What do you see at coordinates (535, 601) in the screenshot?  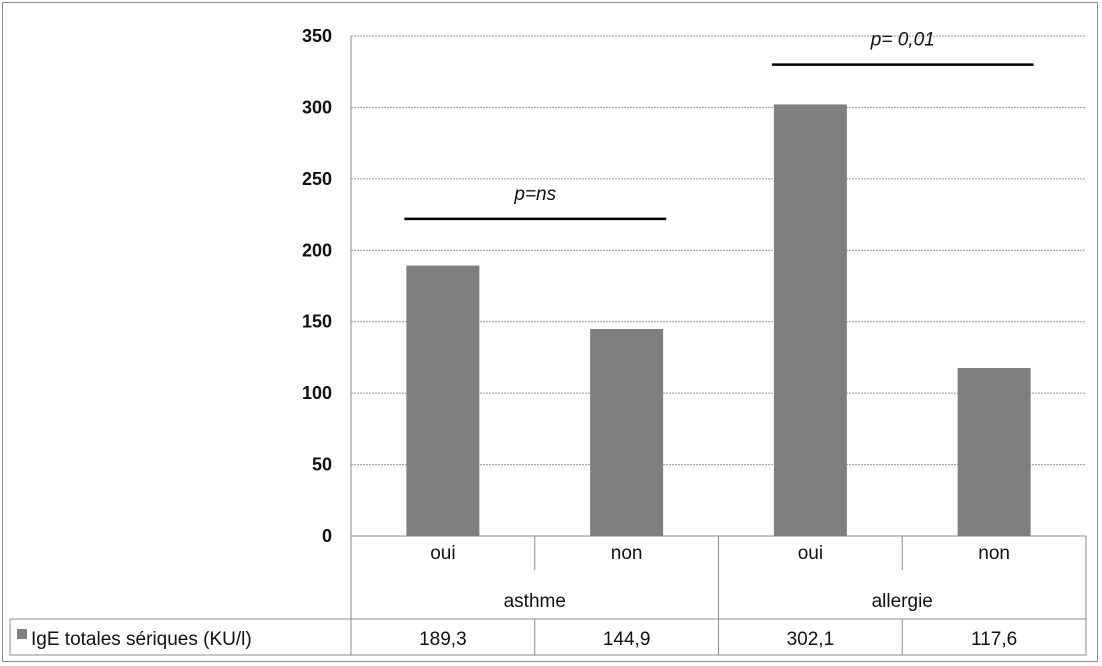 I see `group-label: asthme` at bounding box center [535, 601].